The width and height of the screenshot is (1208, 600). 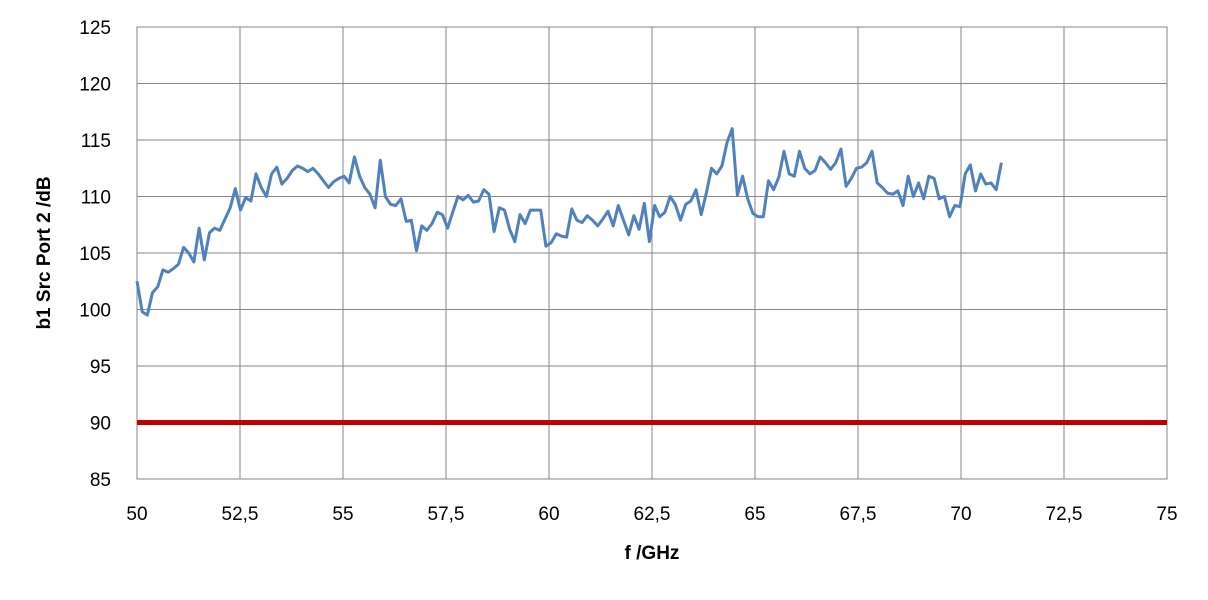 I want to click on y-tick-label: 95, so click(x=100, y=367).